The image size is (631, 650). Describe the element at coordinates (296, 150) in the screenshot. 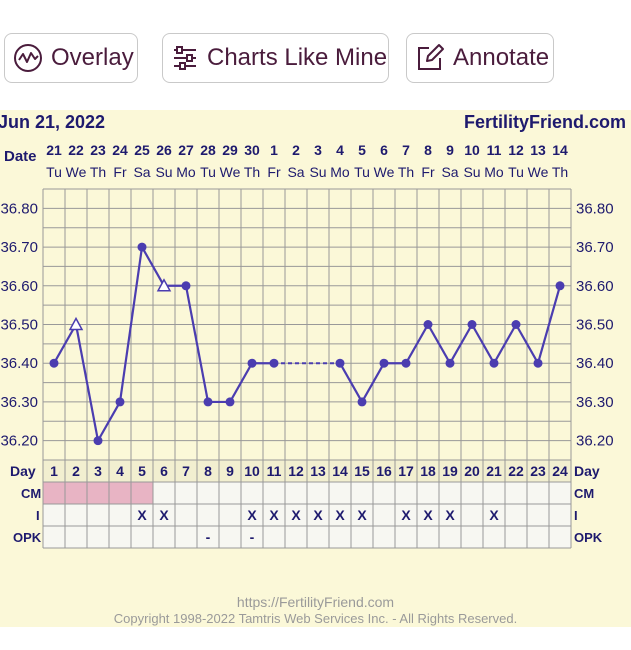

I see `date-label: 2` at that location.